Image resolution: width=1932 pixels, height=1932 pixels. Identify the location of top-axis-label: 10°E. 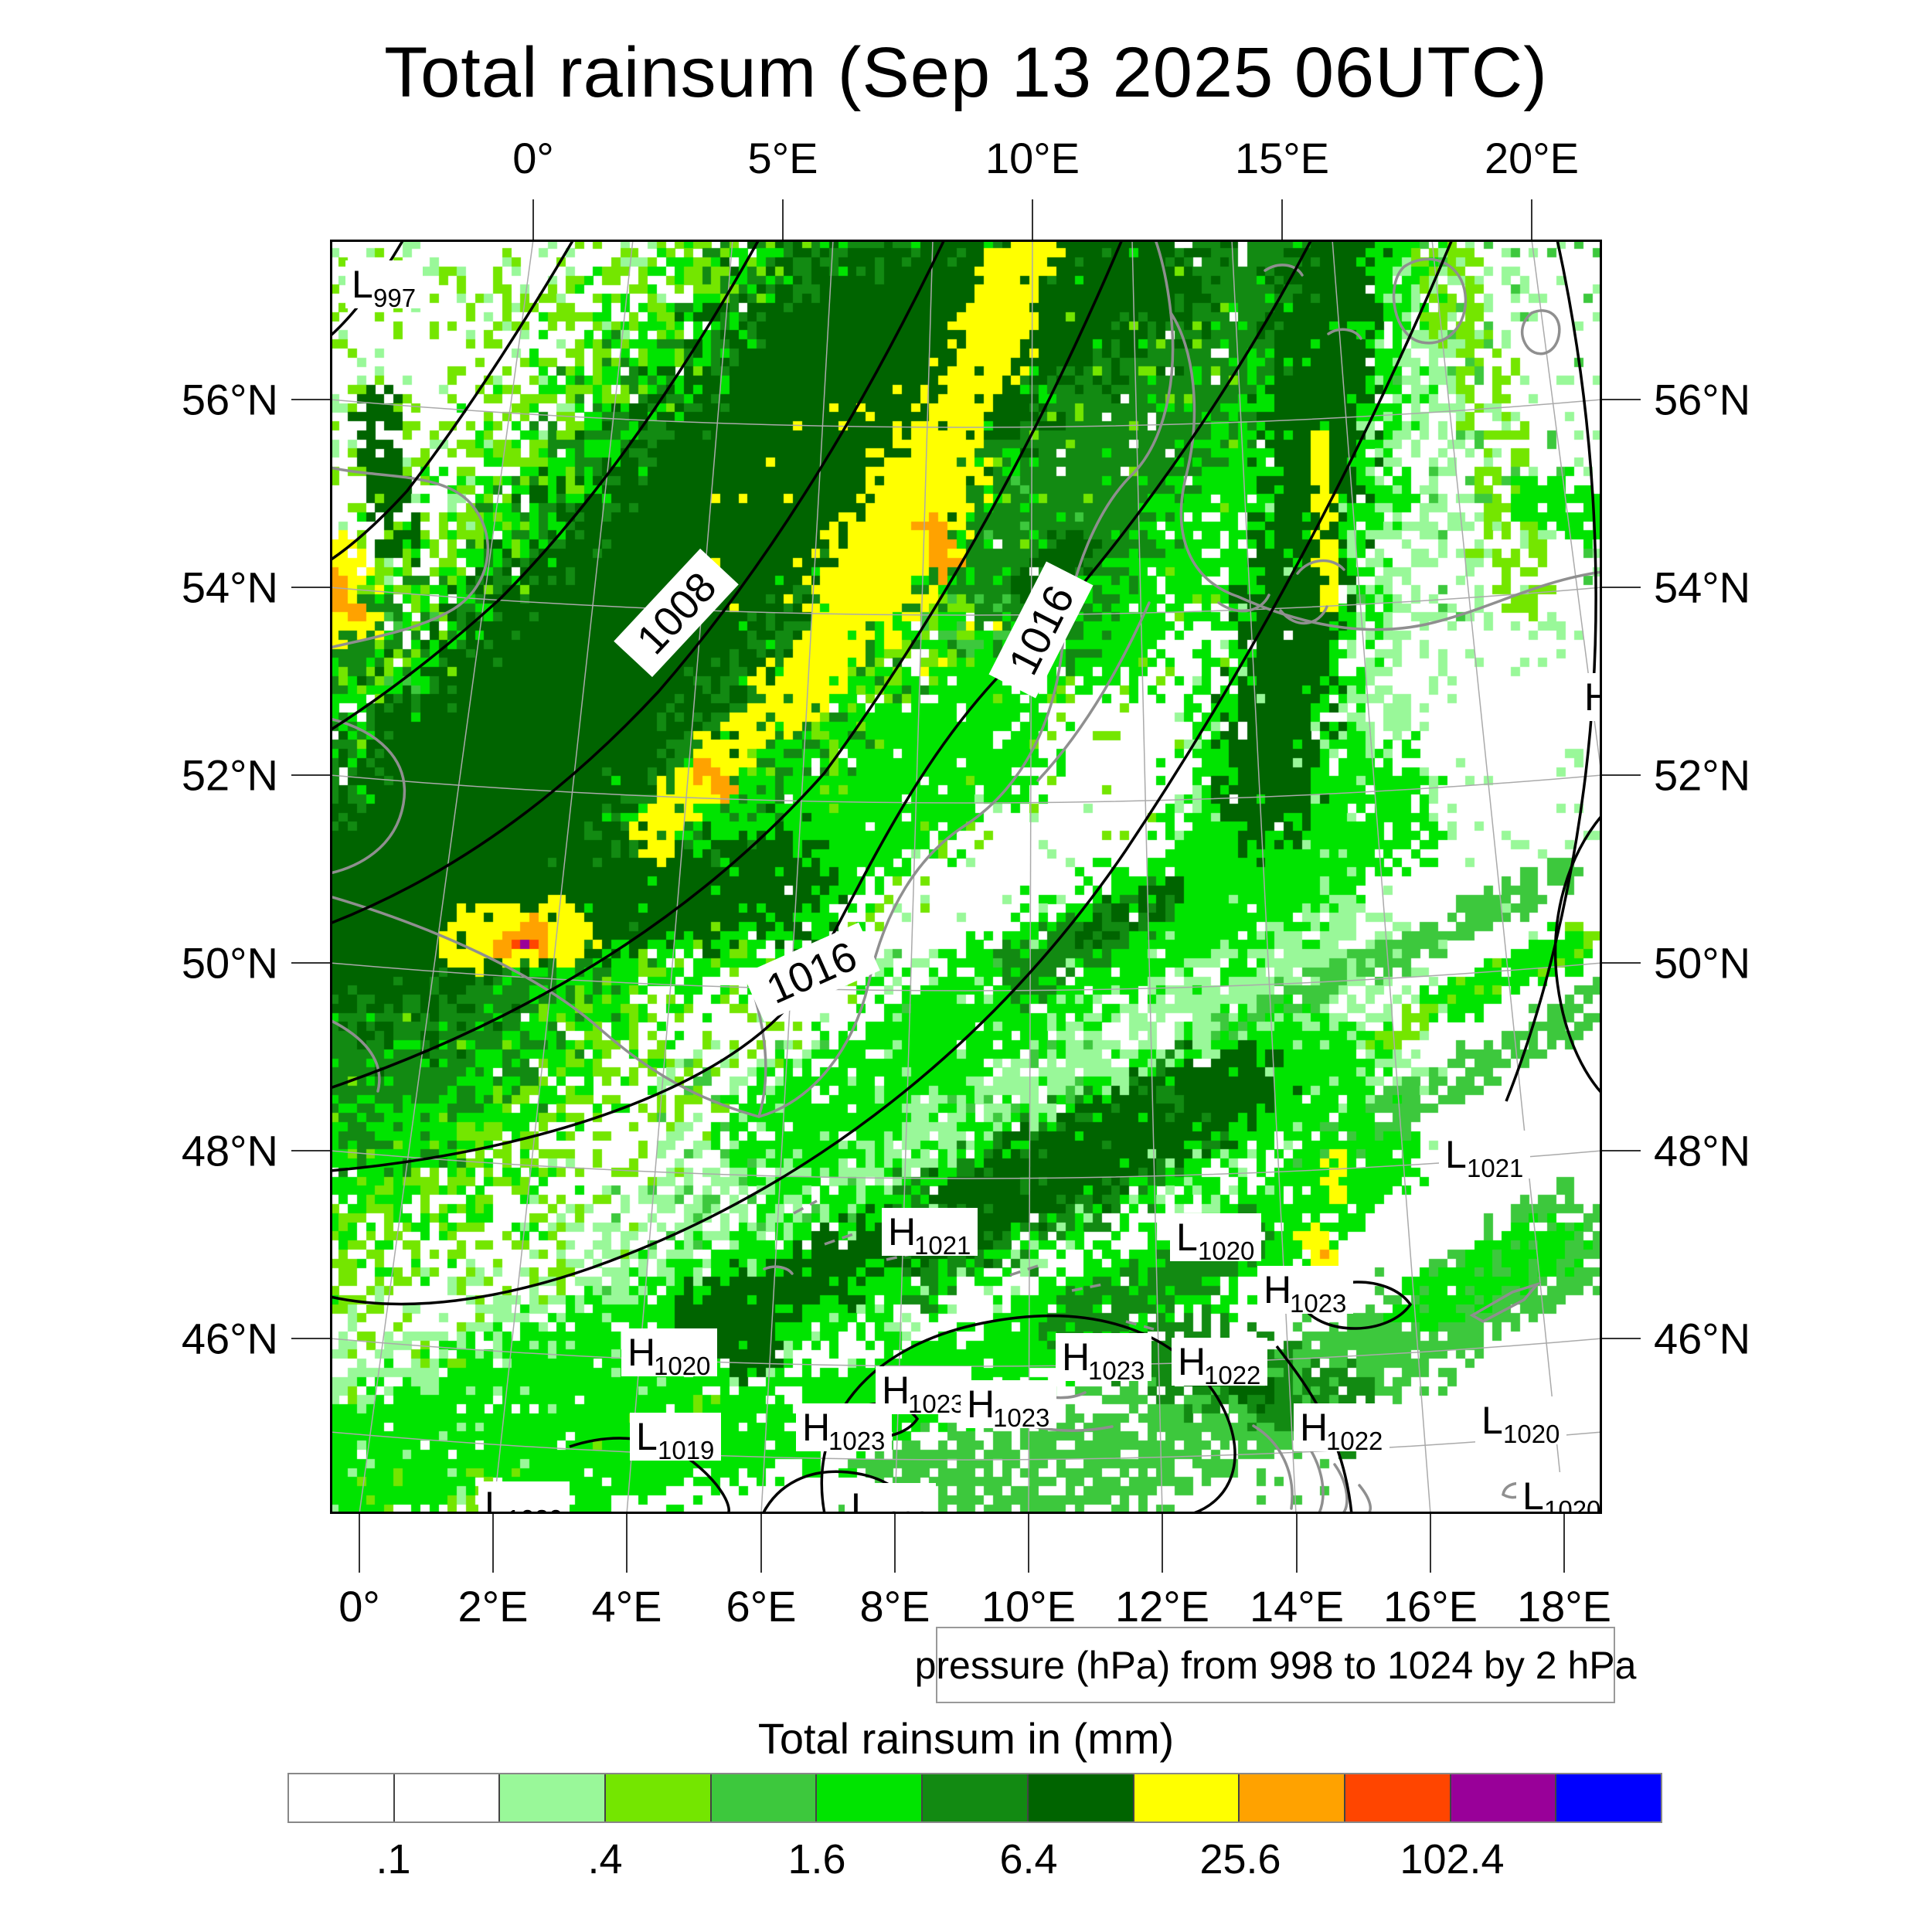
(1033, 158).